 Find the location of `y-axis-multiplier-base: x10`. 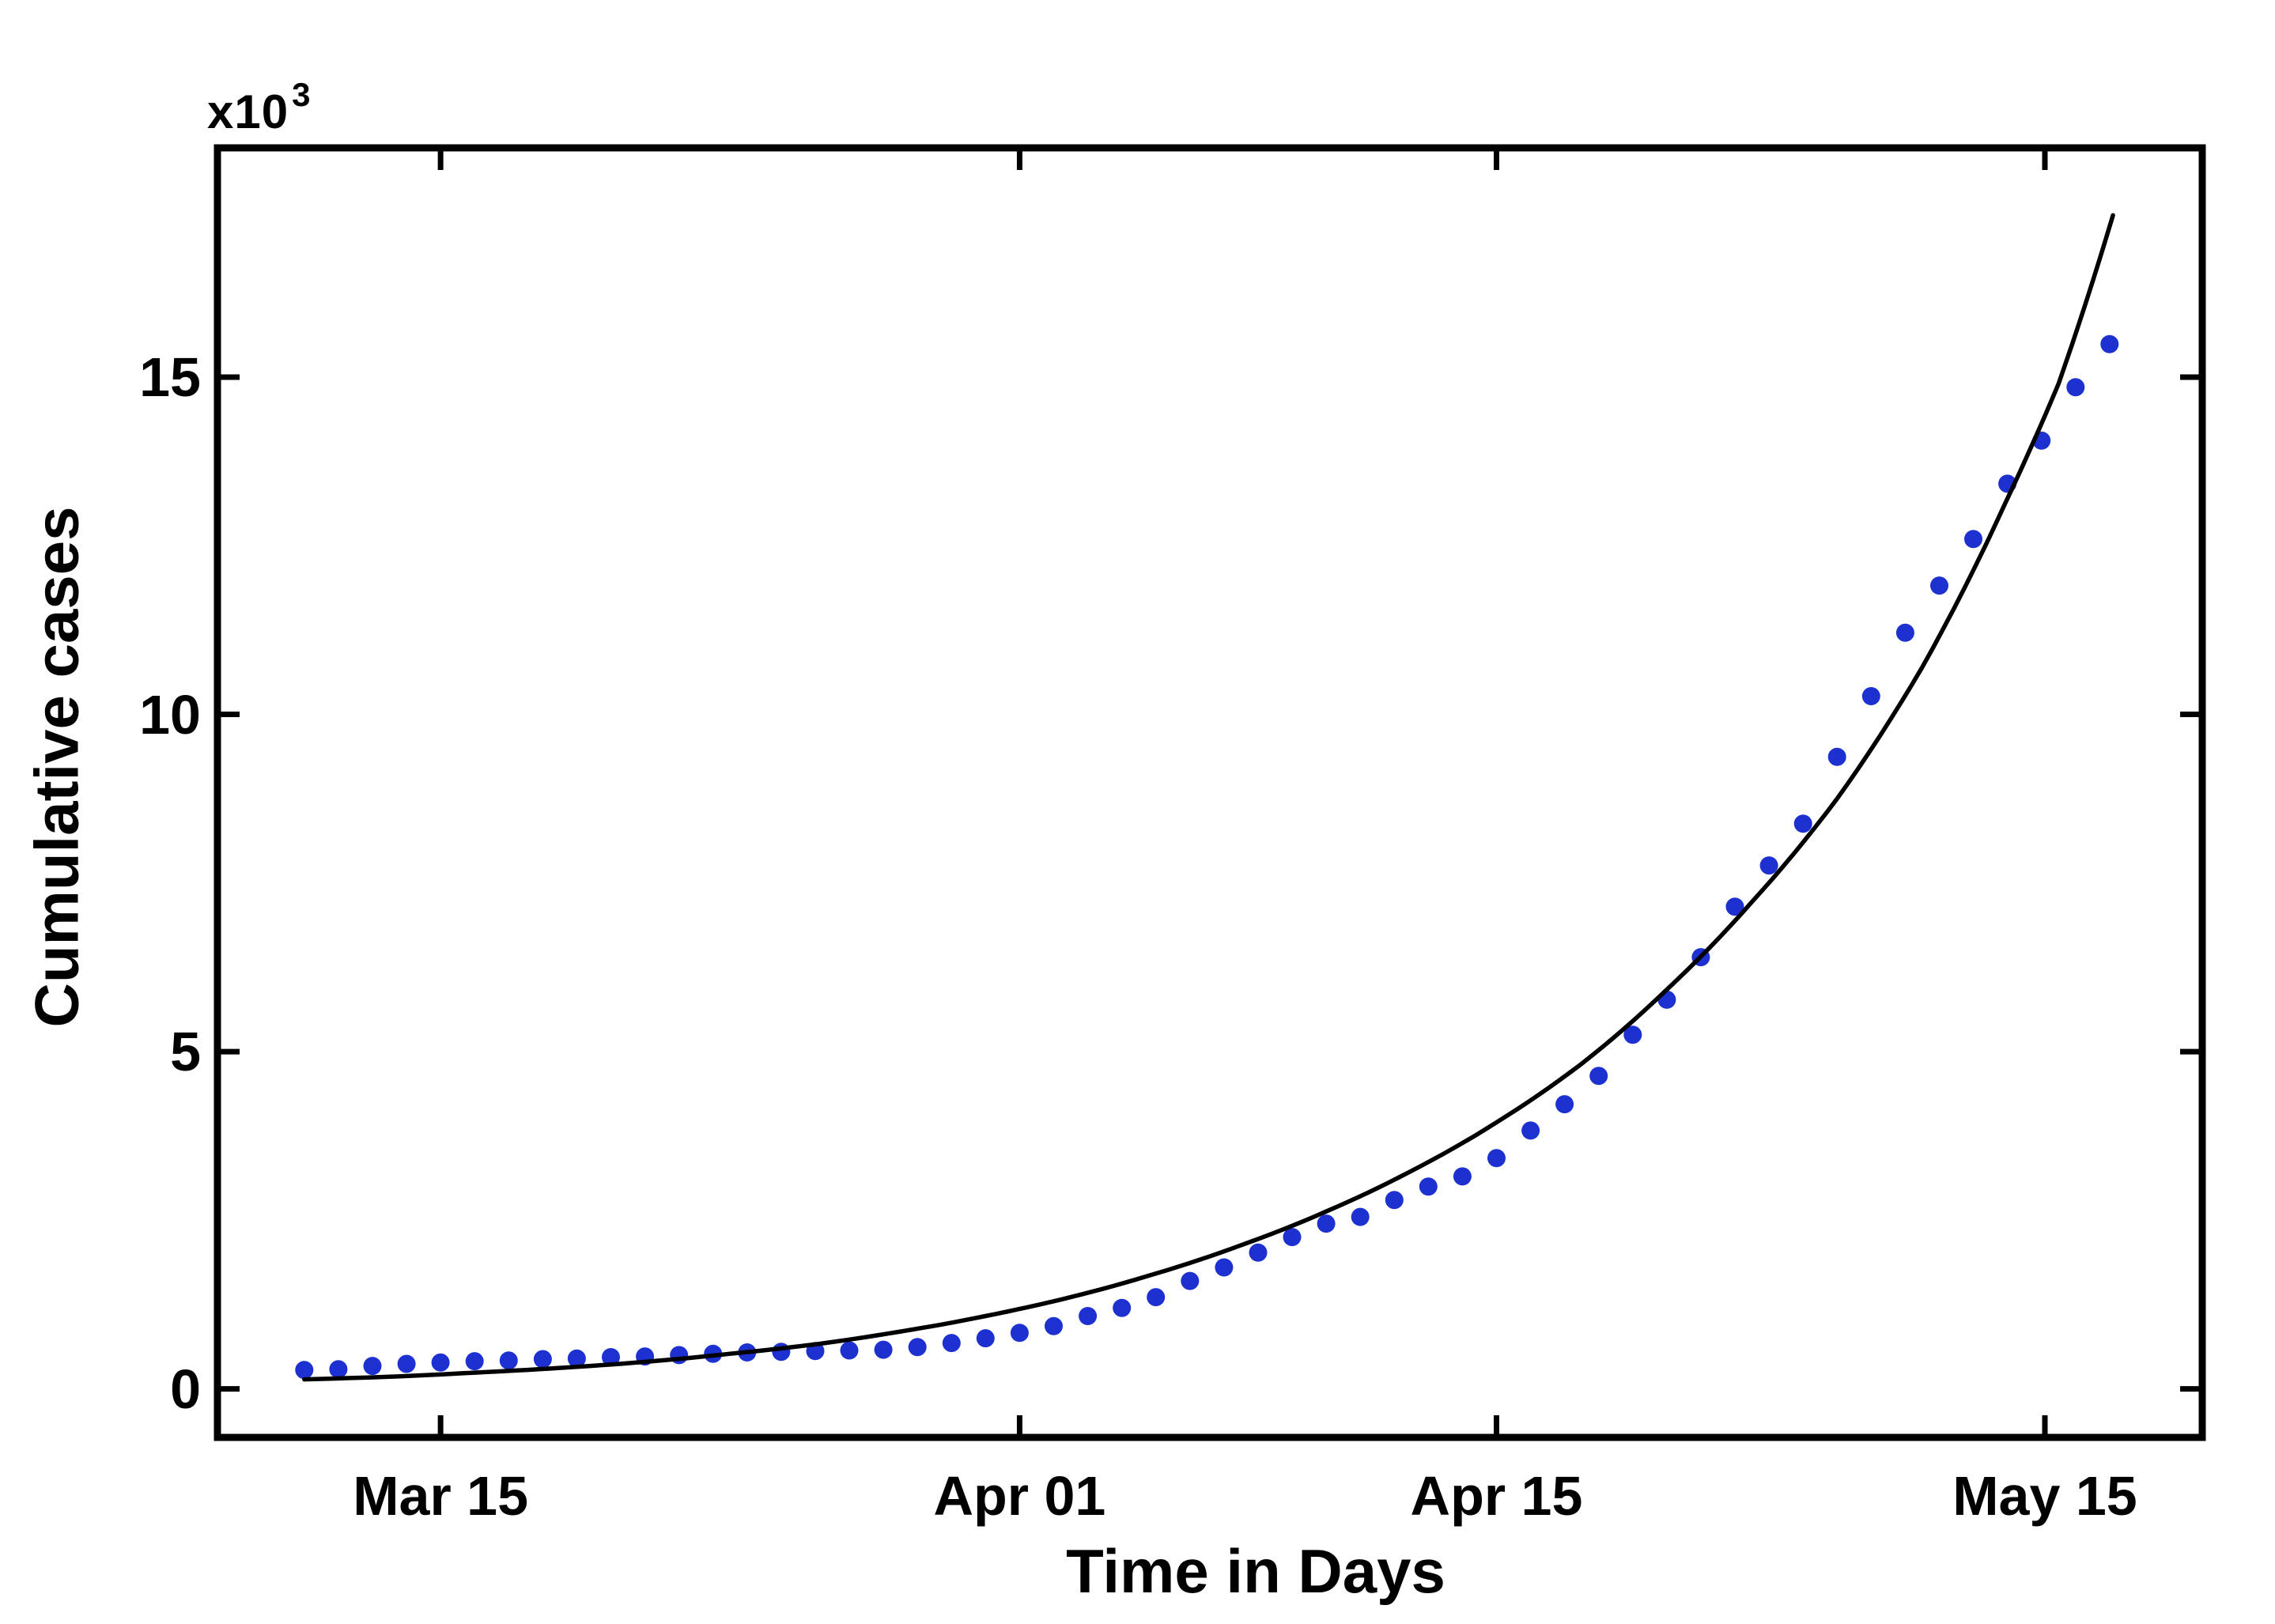

y-axis-multiplier-base: x10 is located at coordinates (248, 112).